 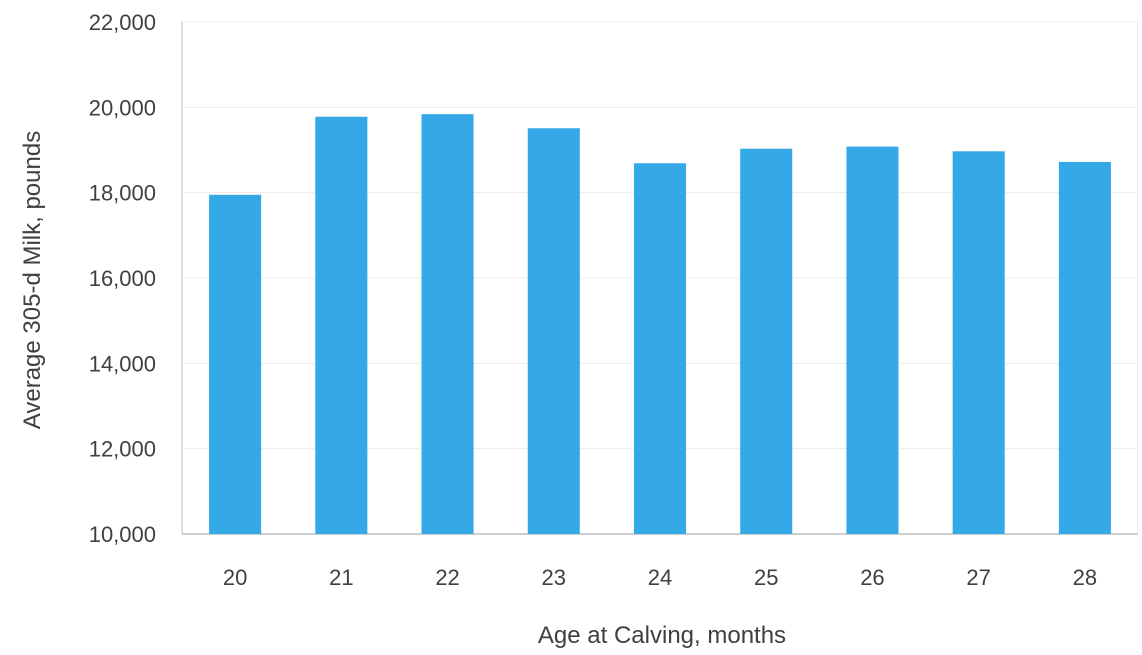 What do you see at coordinates (122, 534) in the screenshot?
I see `y-tick-label: 10,000` at bounding box center [122, 534].